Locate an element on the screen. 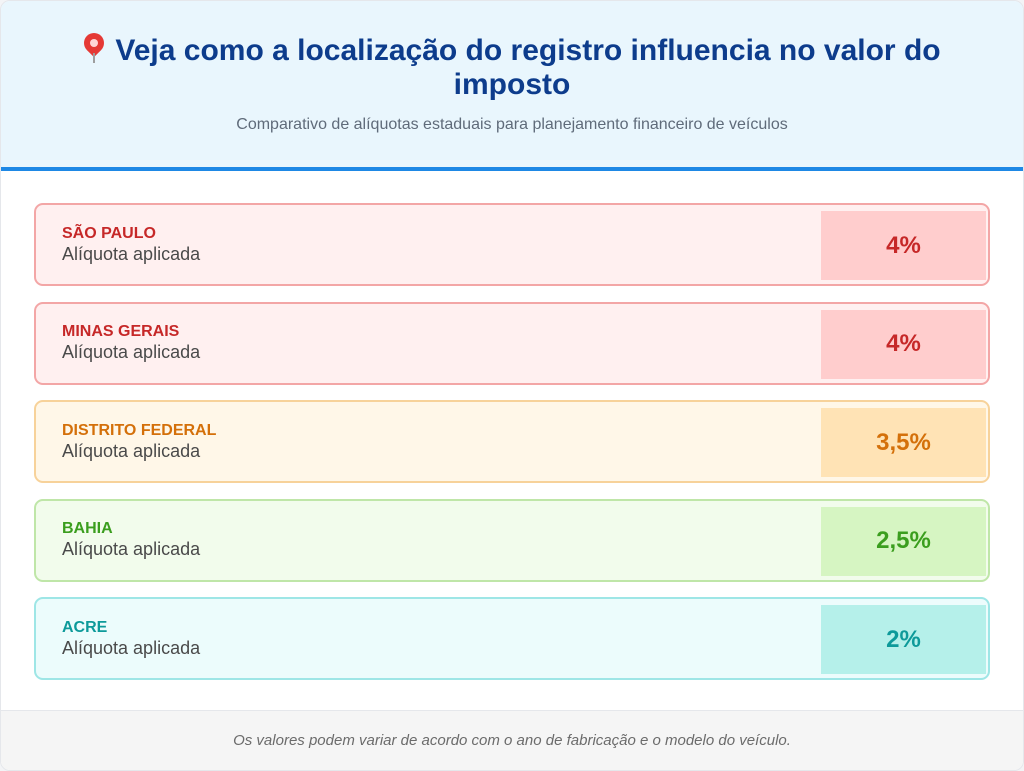 This screenshot has height=771, width=1024. state-info: SÃO PAULO Alíquota aplicada is located at coordinates (512, 245).